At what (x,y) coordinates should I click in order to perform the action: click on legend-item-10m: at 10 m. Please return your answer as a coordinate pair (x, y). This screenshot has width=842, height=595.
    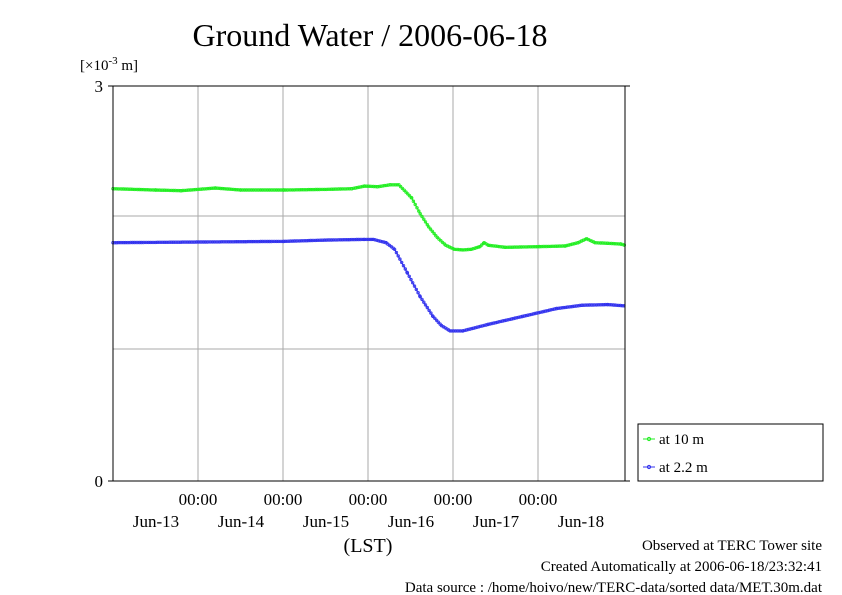
    Looking at the image, I should click on (673, 440).